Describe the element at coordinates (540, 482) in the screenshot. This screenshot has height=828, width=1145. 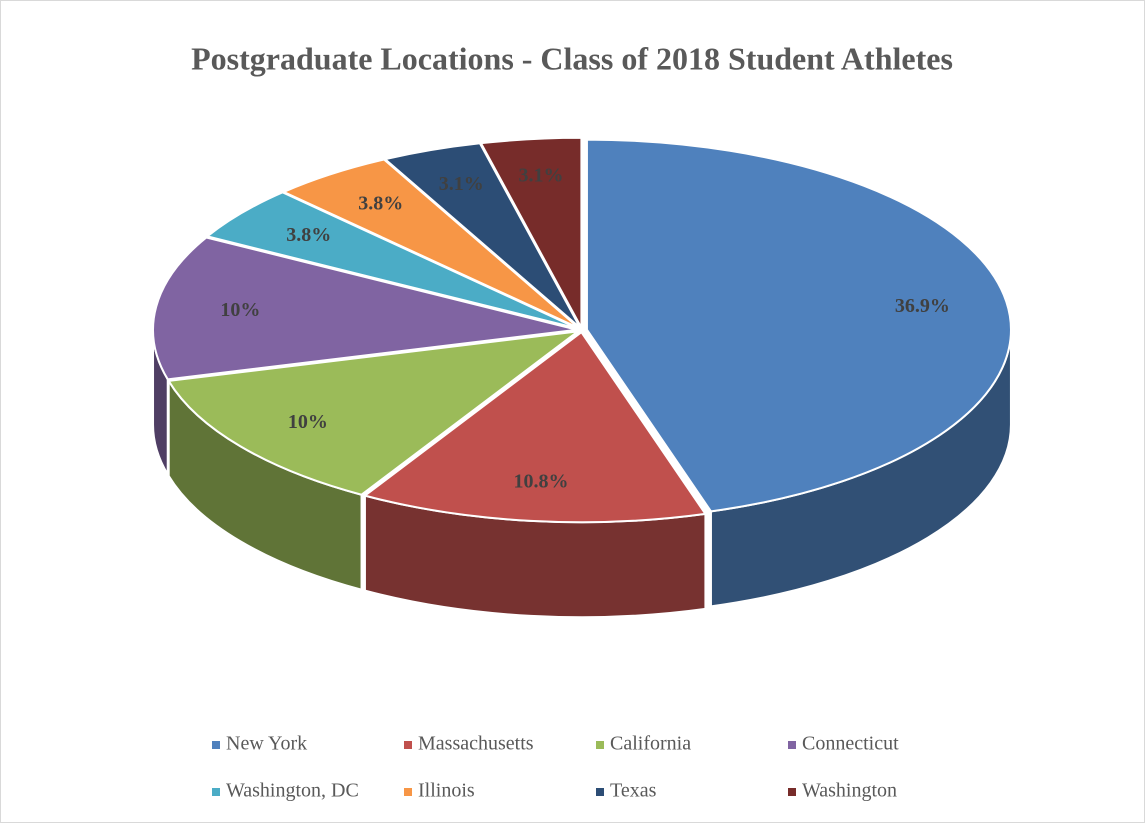
I see `data-label: 10.8%` at that location.